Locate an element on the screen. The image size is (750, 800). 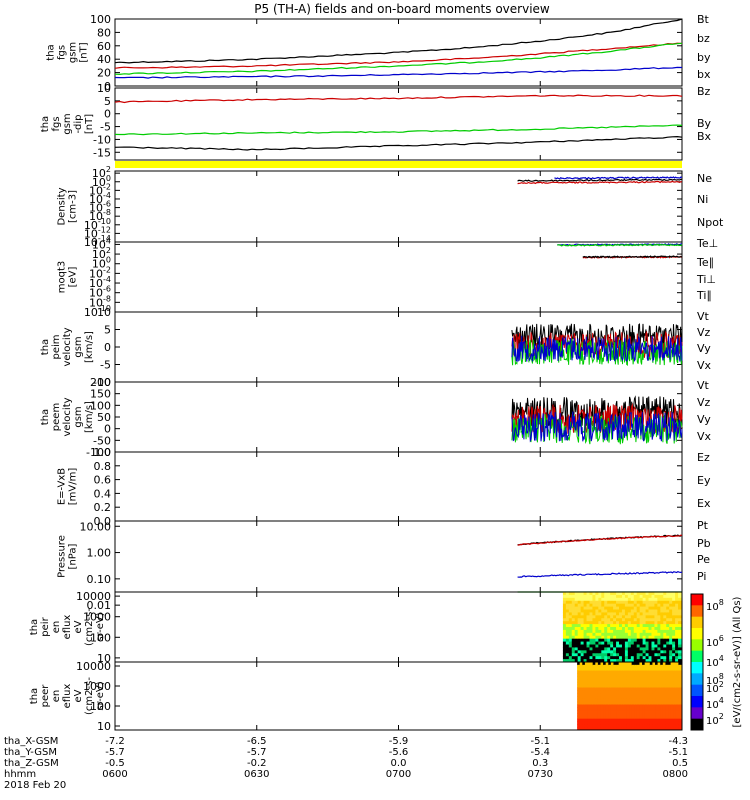
ytick-label: 40 is located at coordinates (104, 59).